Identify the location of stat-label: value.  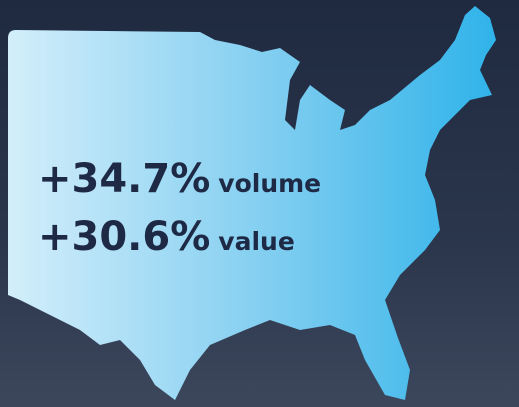
(256, 241).